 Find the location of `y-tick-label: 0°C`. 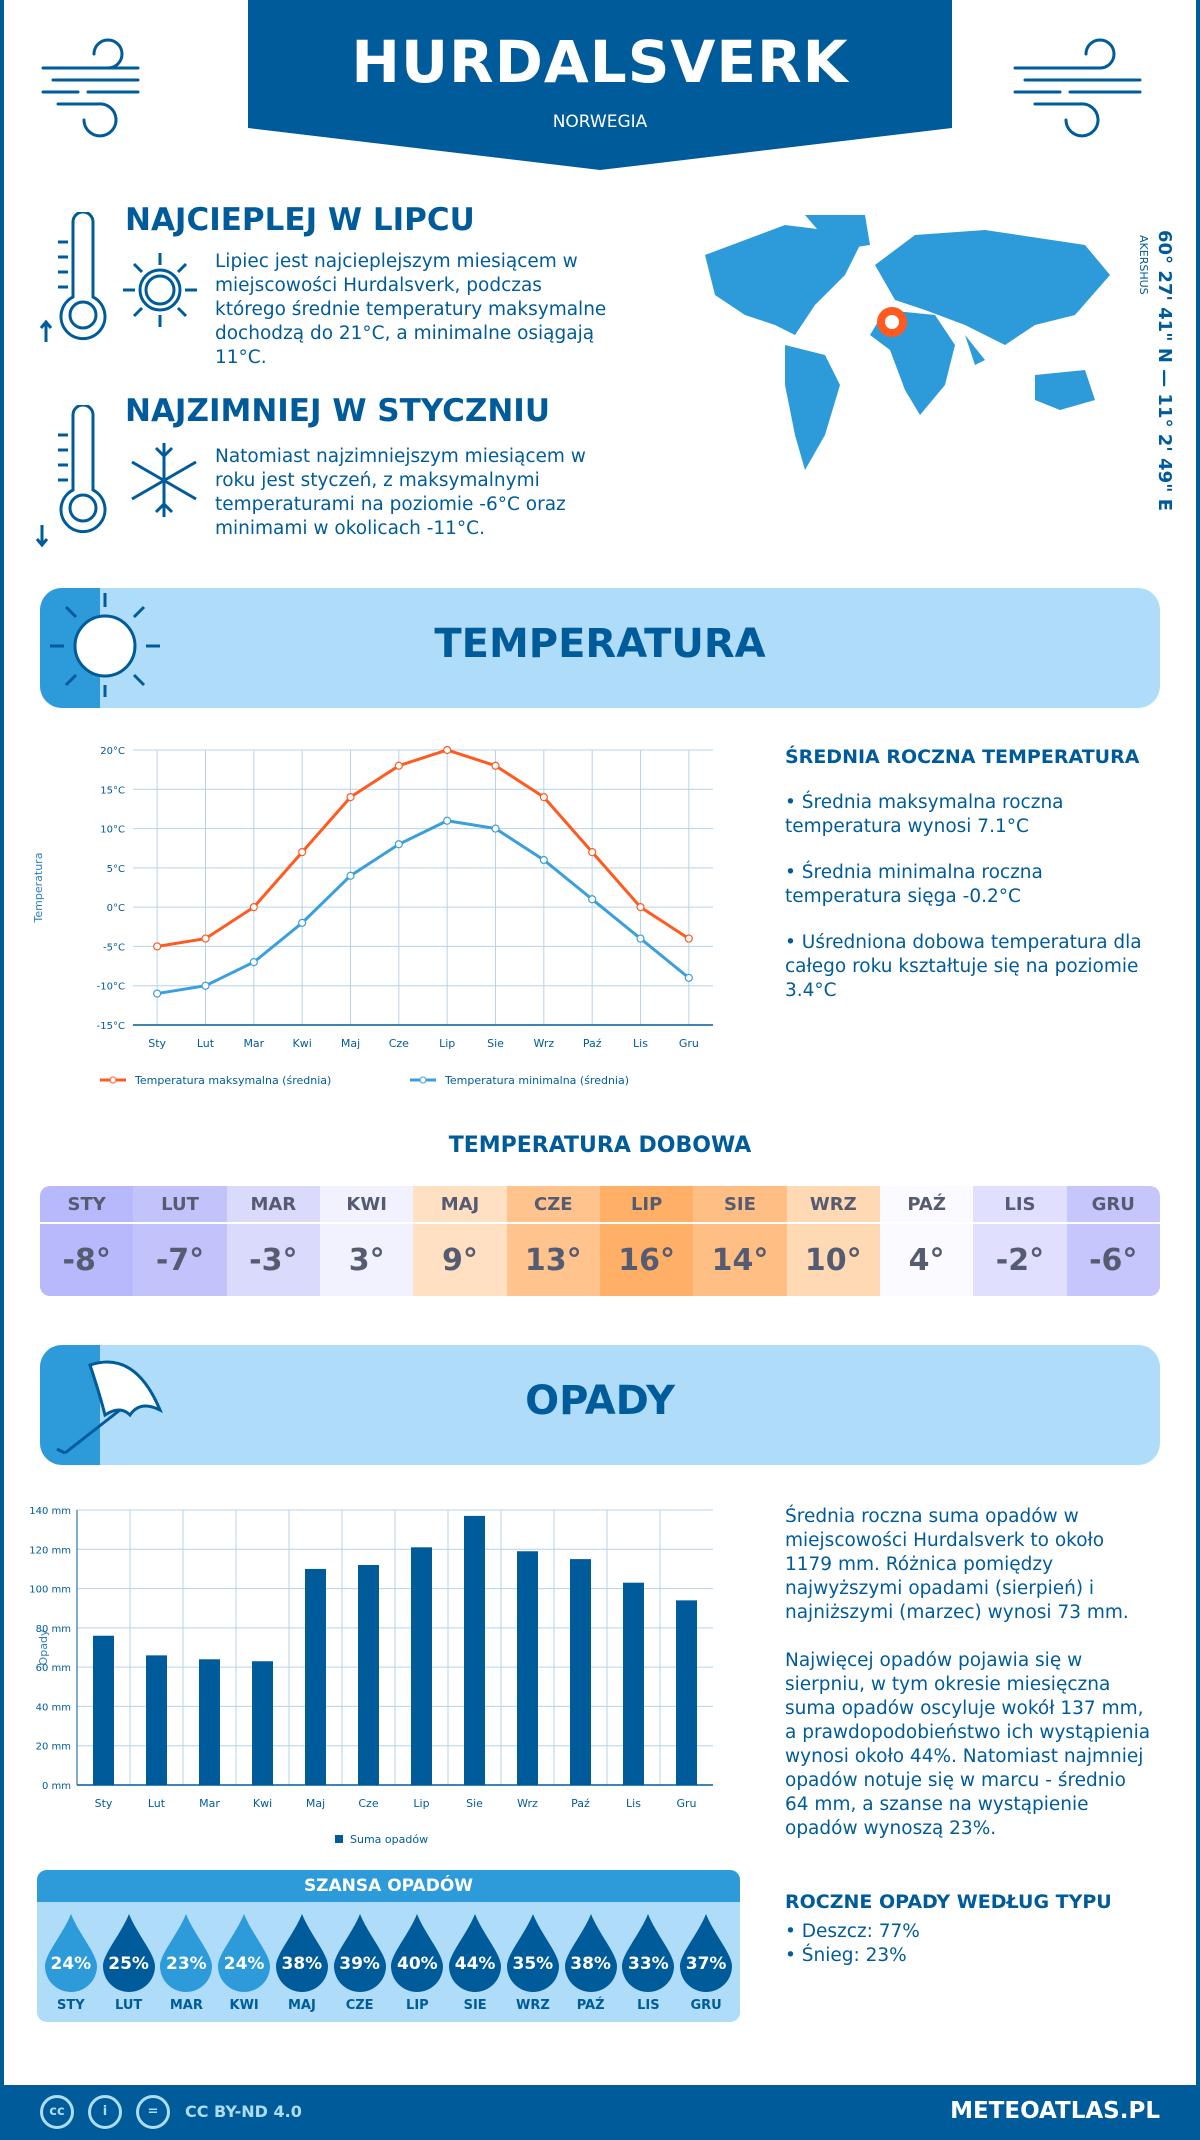

y-tick-label: 0°C is located at coordinates (116, 908).